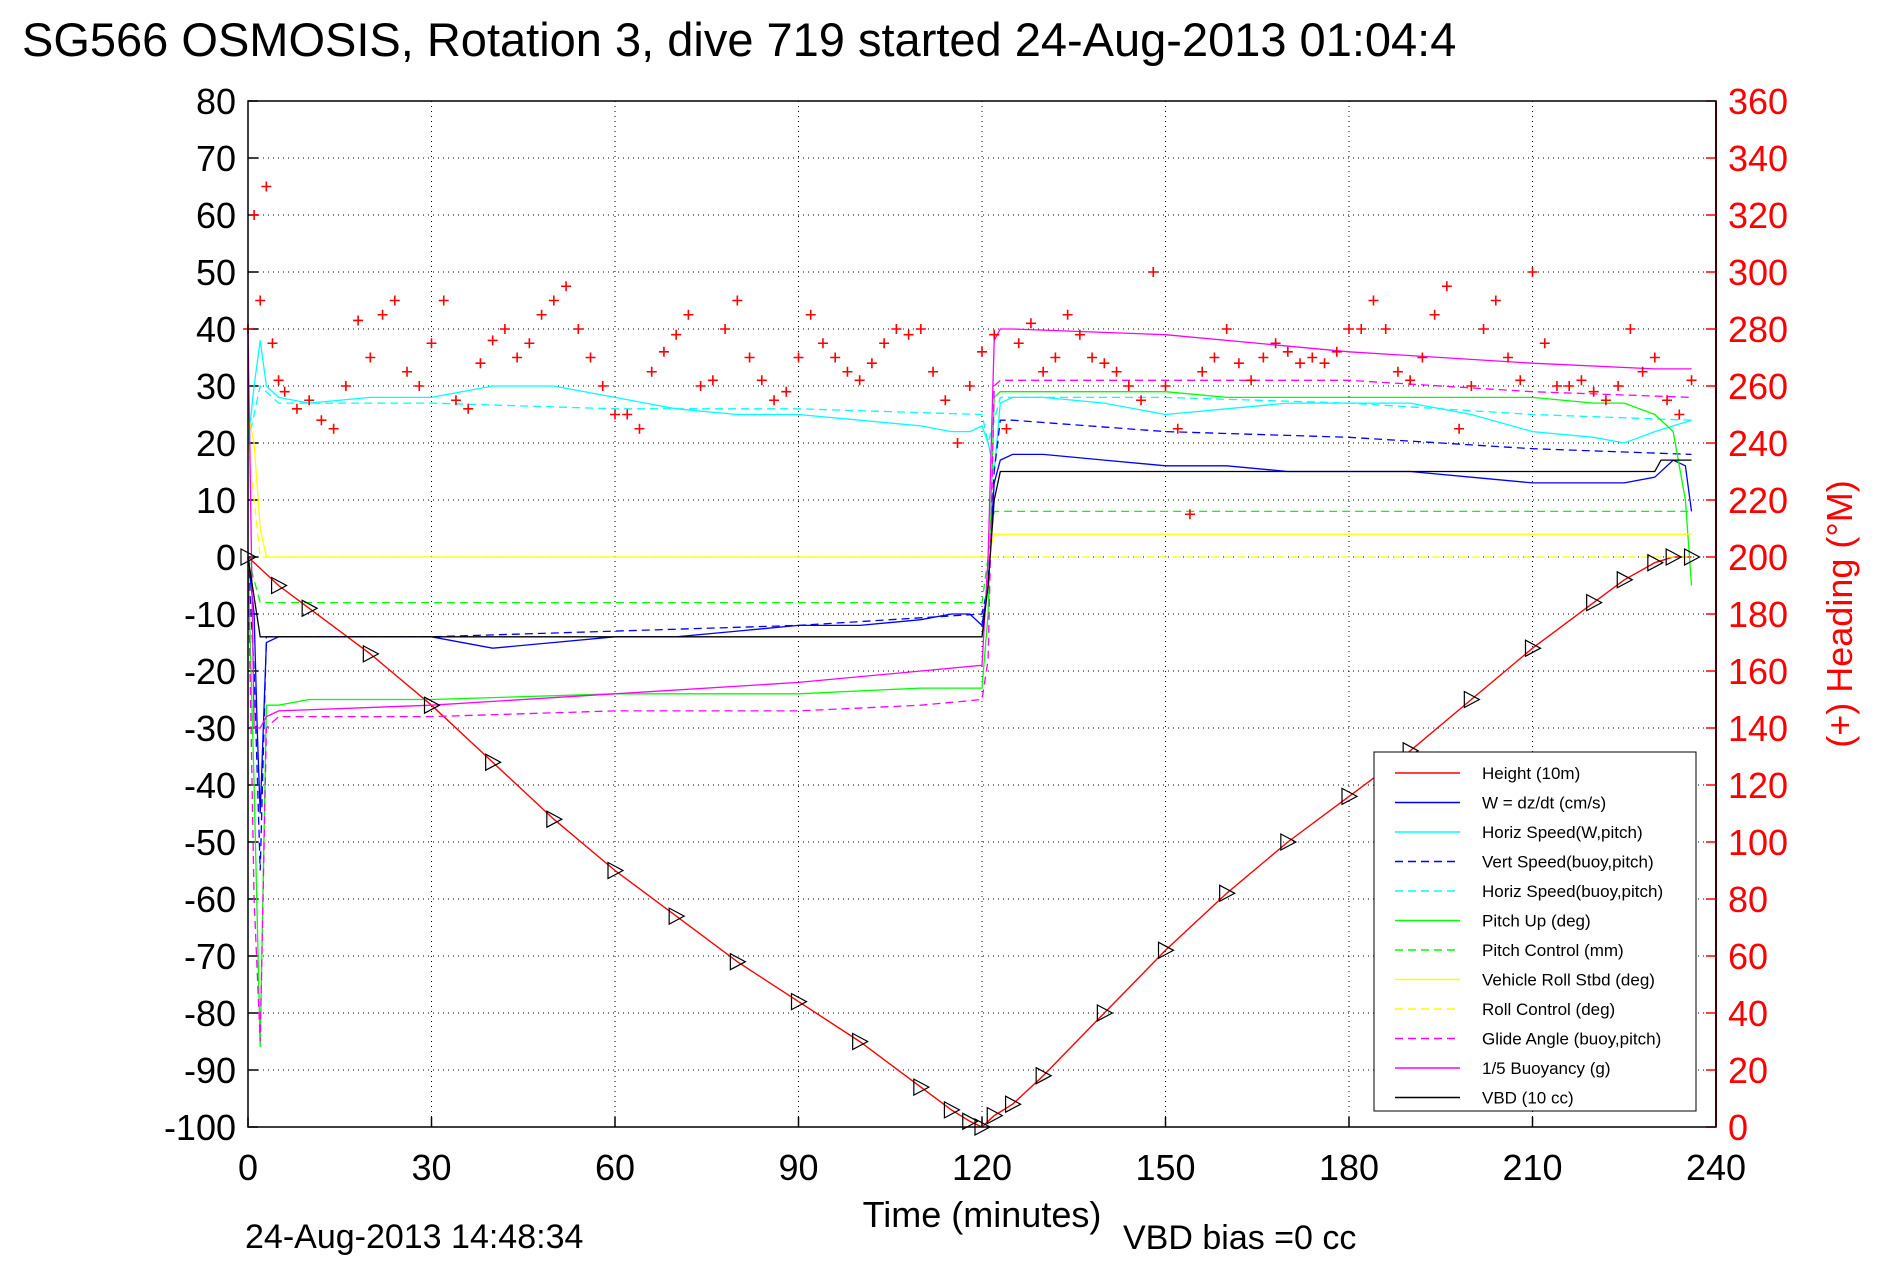 The image size is (1891, 1267). What do you see at coordinates (1748, 956) in the screenshot?
I see `y2-tick-label: 60` at bounding box center [1748, 956].